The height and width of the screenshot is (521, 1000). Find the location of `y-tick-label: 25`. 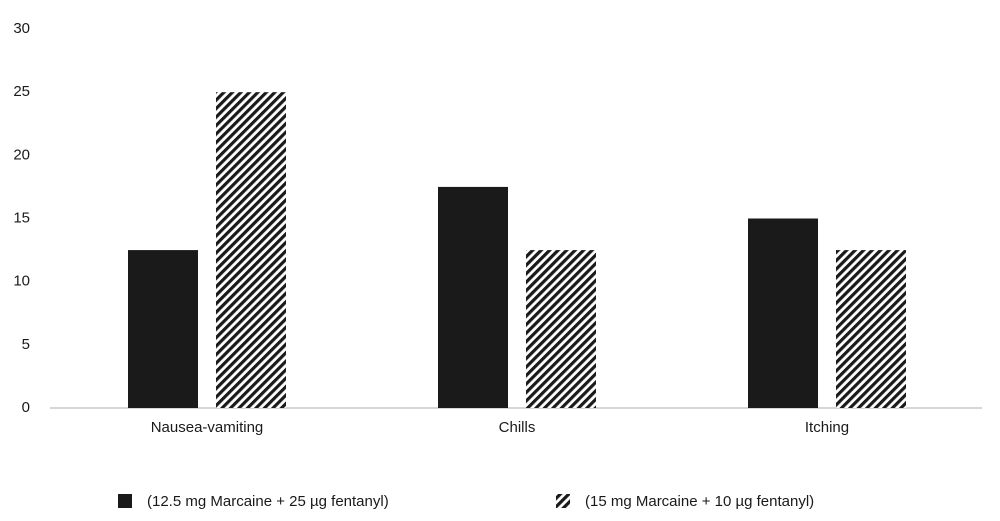

y-tick-label: 25 is located at coordinates (21, 91).